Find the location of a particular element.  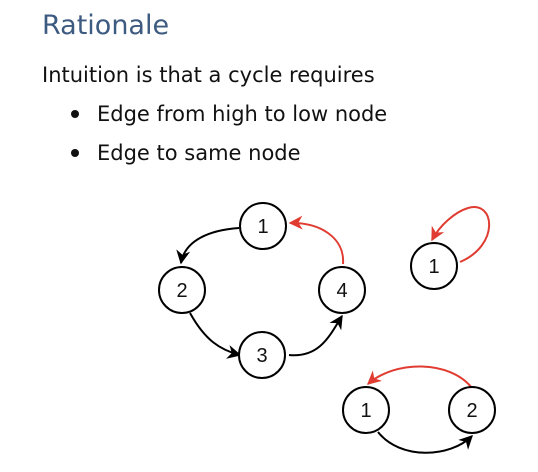

node-a1: 1 is located at coordinates (263, 226).